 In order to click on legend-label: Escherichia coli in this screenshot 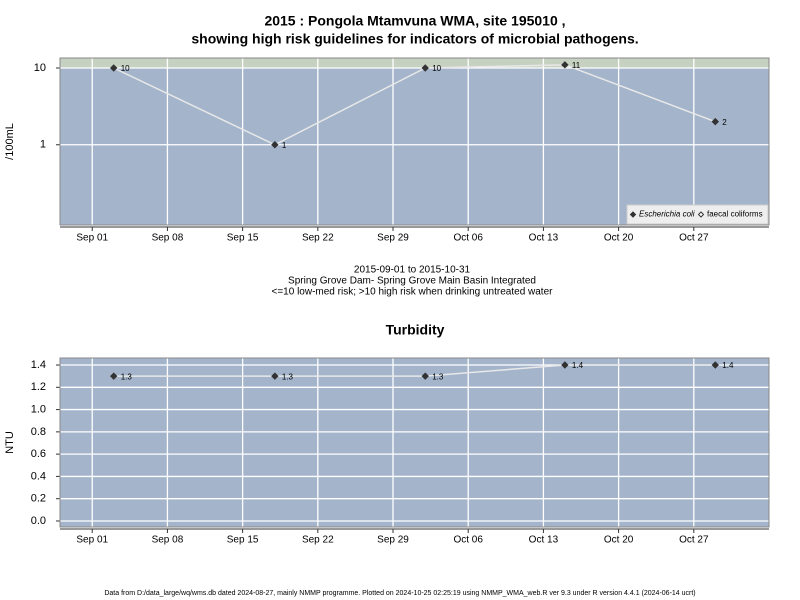, I will do `click(667, 214)`.